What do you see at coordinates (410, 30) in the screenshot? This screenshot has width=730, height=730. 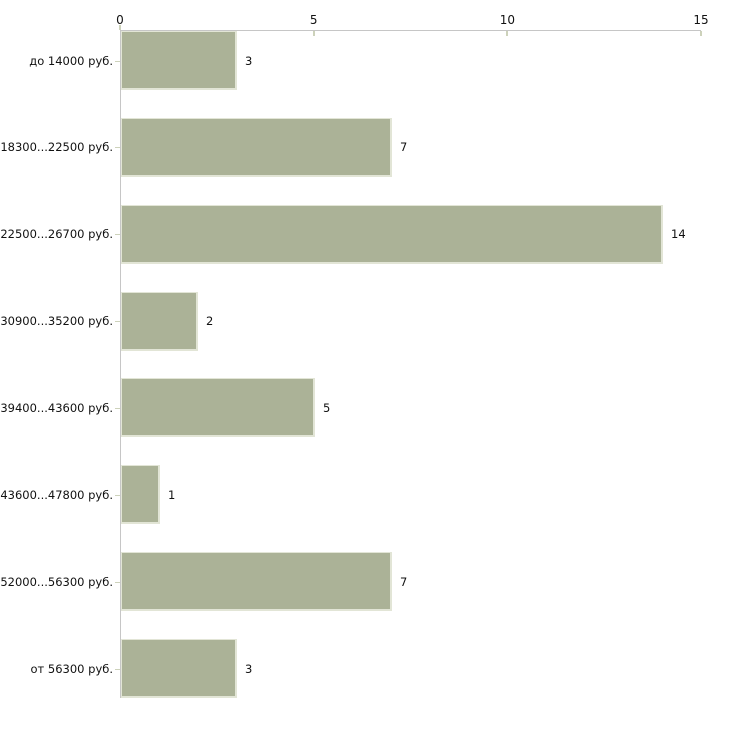 I see `x-axis-line` at bounding box center [410, 30].